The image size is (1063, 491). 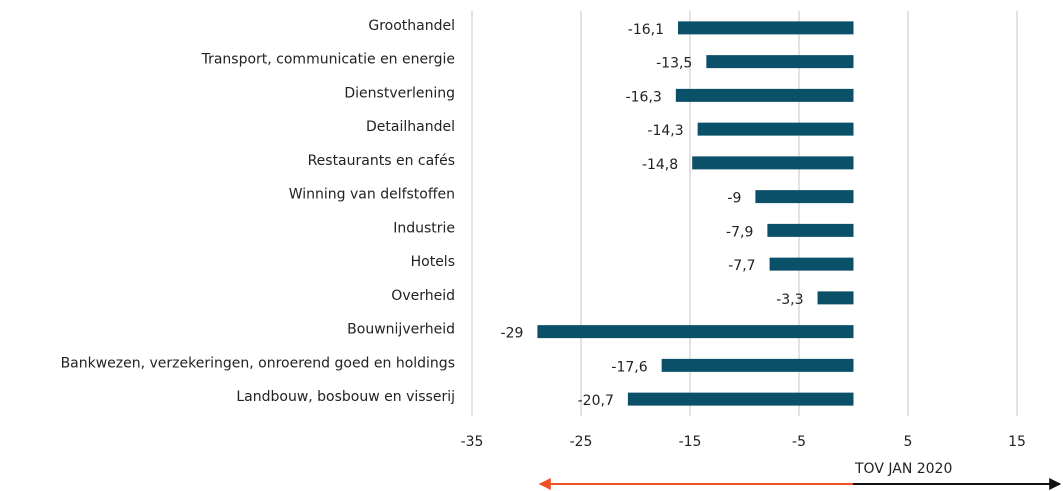 I want to click on data-label: -16,1, so click(x=646, y=30).